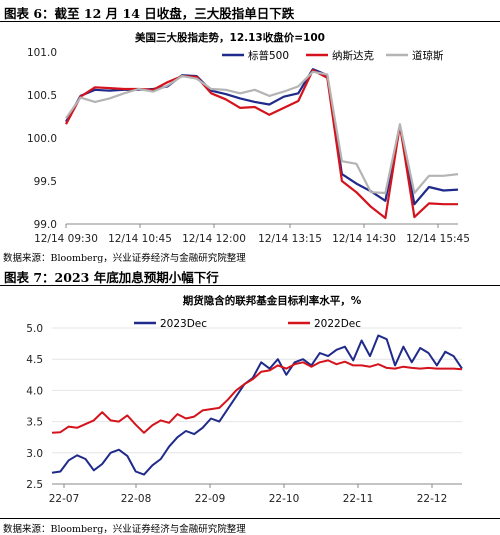 This screenshot has width=500, height=535. What do you see at coordinates (432, 499) in the screenshot?
I see `x-tick-label: 22-12` at bounding box center [432, 499].